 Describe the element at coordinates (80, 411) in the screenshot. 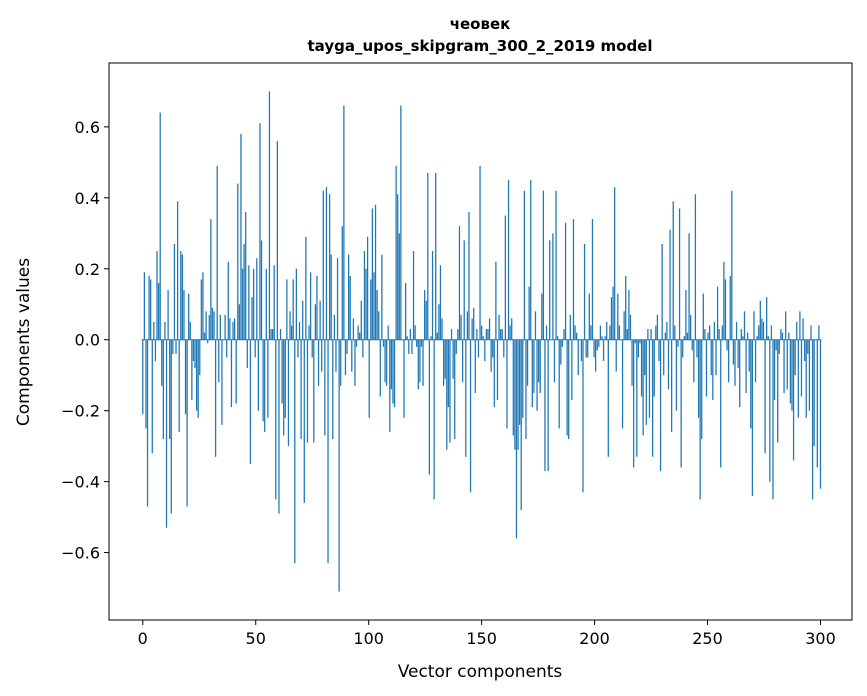

I see `y-tick-label: −0.2` at that location.